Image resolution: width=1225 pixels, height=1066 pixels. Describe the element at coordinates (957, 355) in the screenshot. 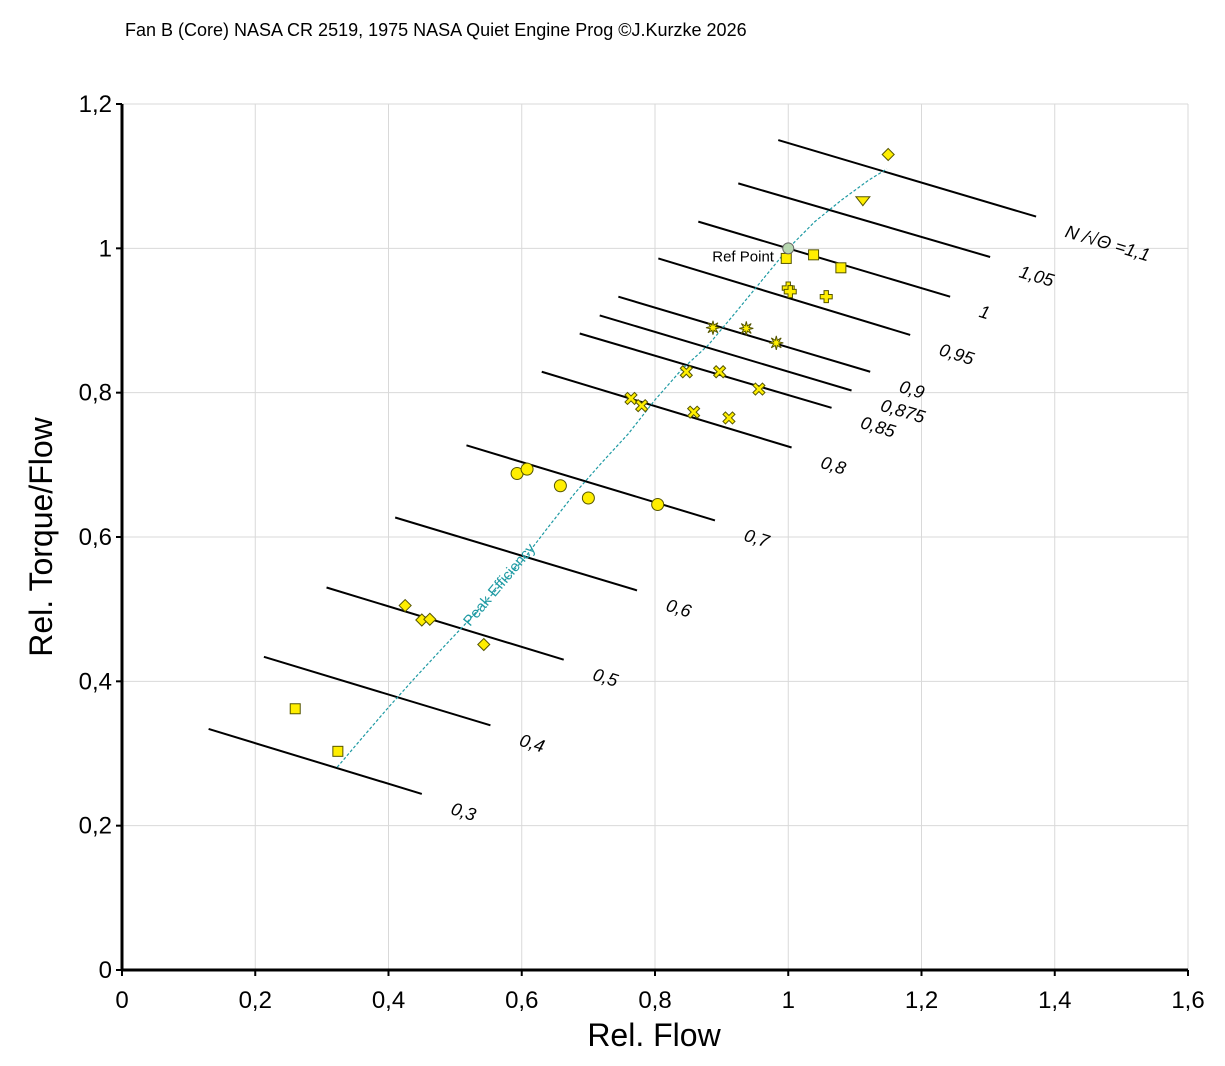

I see `speed-line-label: 0,95` at that location.